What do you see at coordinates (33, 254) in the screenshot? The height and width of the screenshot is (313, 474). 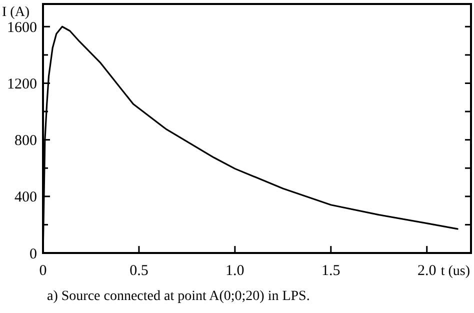 I see `y-tick-label: 0` at bounding box center [33, 254].